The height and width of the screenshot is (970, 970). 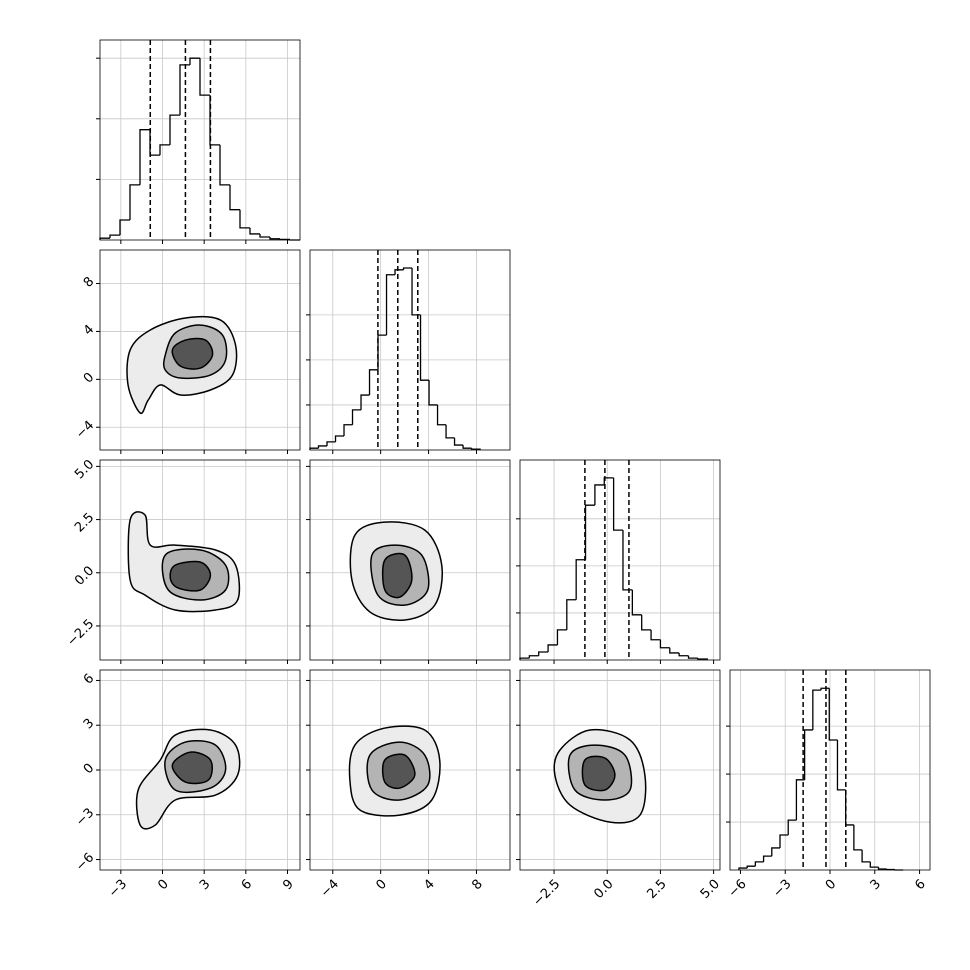 I want to click on x-tick-label: 4, so click(x=429, y=885).